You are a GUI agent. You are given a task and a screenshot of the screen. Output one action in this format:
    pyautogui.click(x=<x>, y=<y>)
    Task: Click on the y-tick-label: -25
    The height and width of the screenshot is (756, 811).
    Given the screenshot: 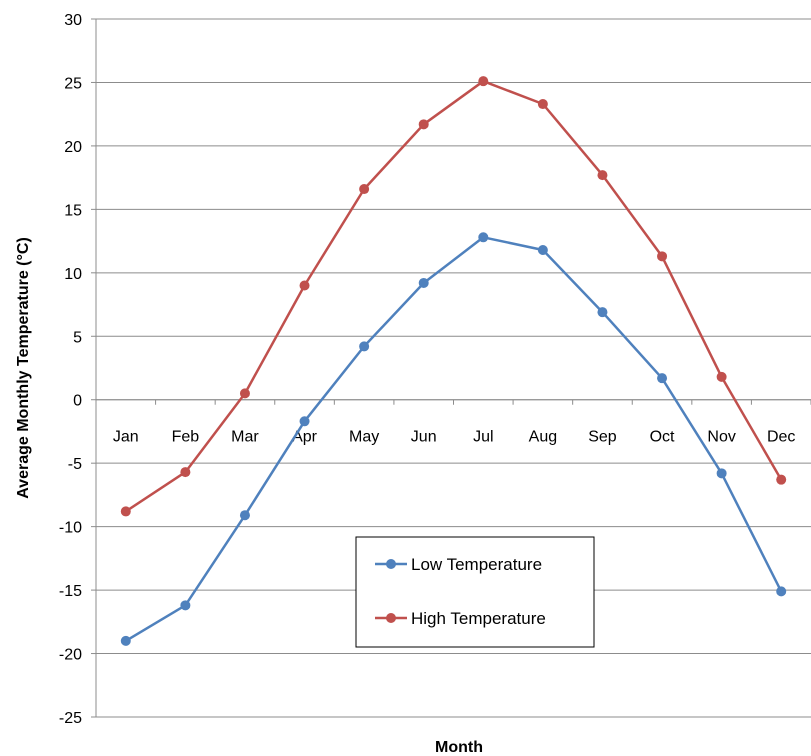 What is the action you would take?
    pyautogui.click(x=70, y=718)
    